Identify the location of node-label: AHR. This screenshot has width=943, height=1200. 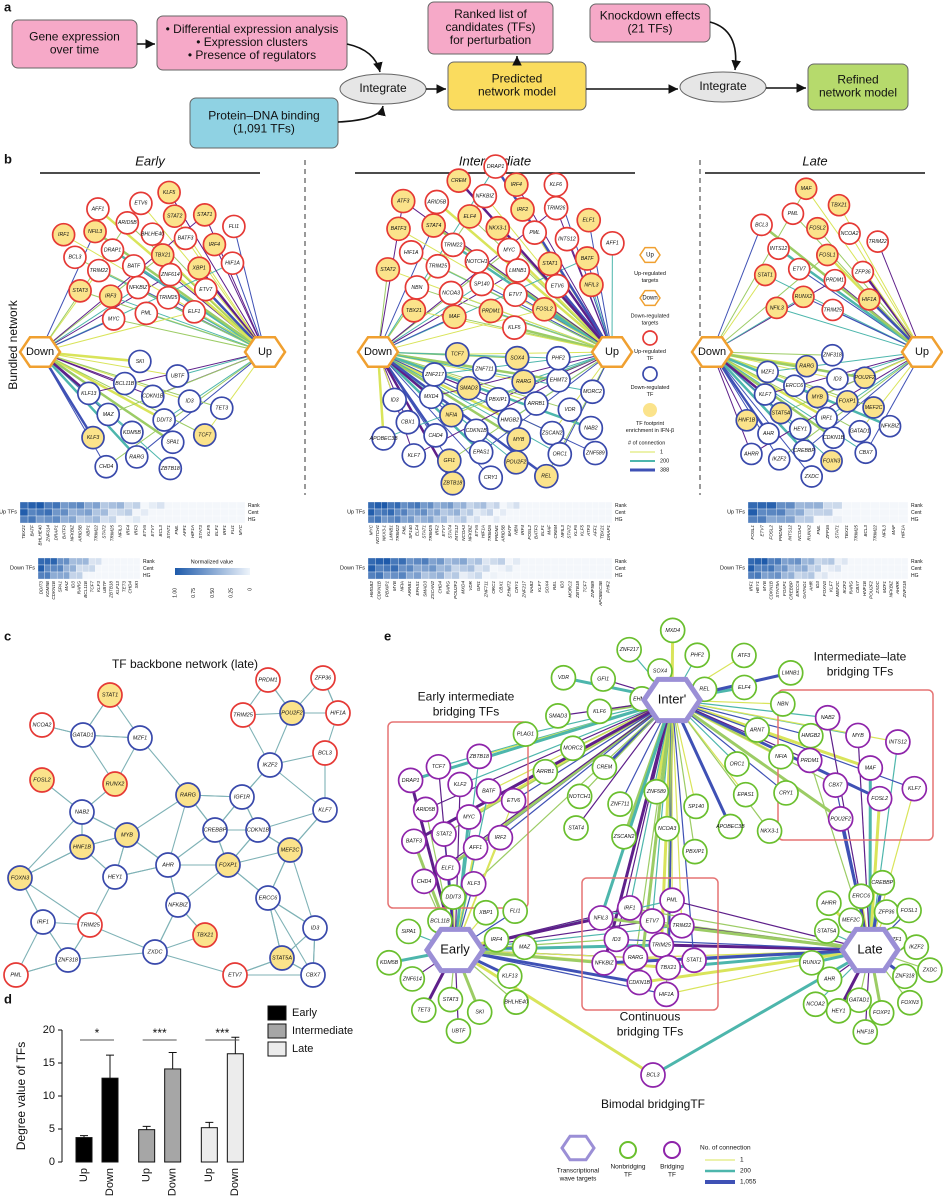
(167, 865).